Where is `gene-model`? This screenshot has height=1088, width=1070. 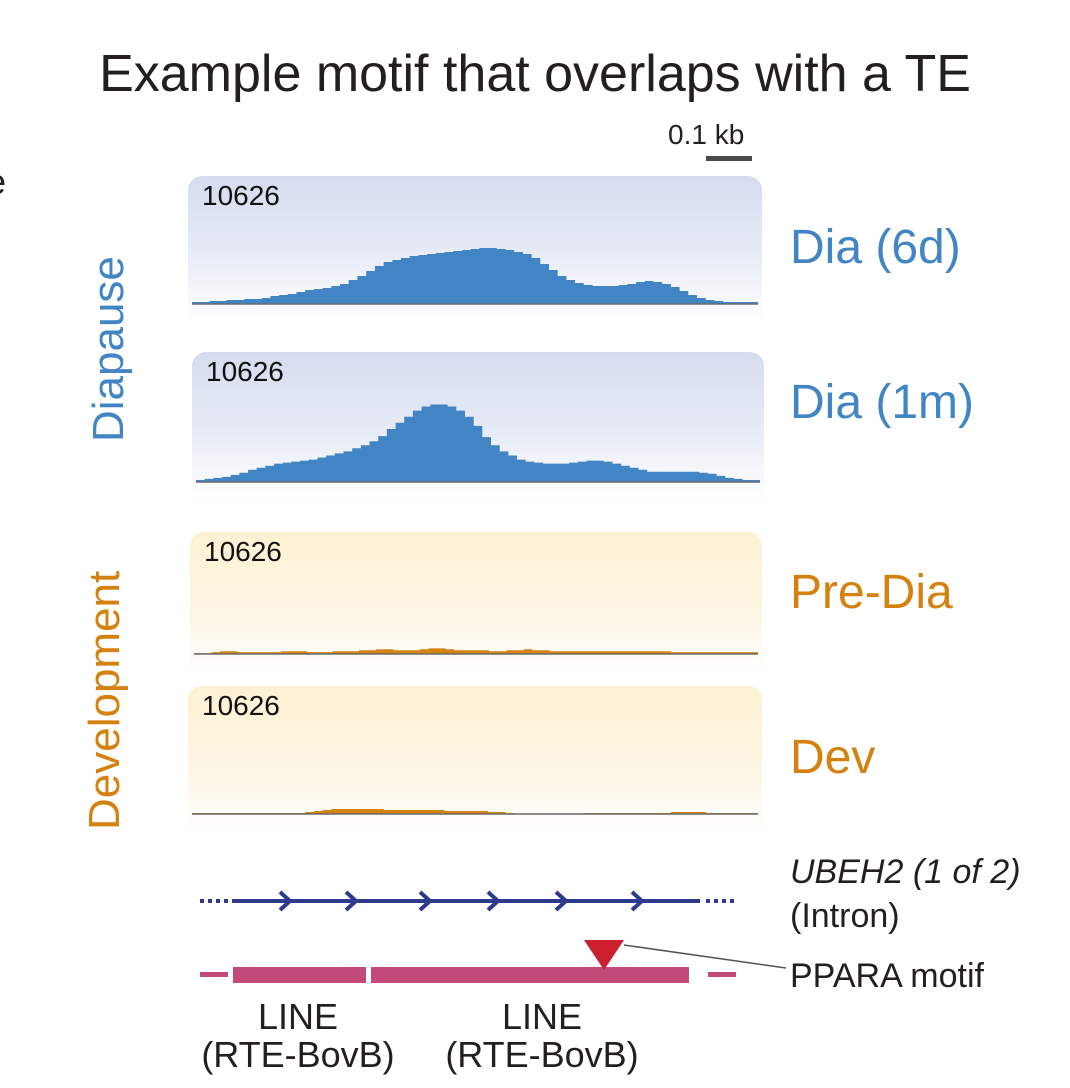 gene-model is located at coordinates (469, 901).